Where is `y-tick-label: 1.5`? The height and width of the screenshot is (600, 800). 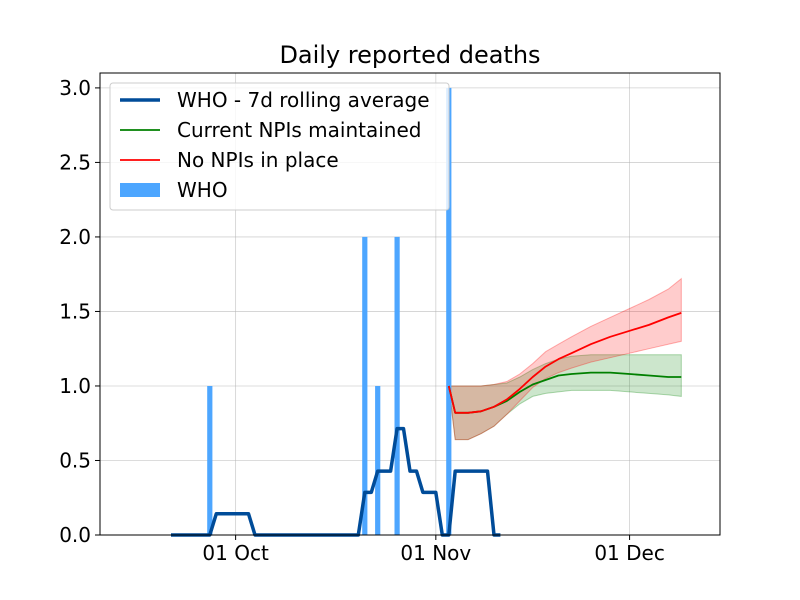 y-tick-label: 1.5 is located at coordinates (75, 311).